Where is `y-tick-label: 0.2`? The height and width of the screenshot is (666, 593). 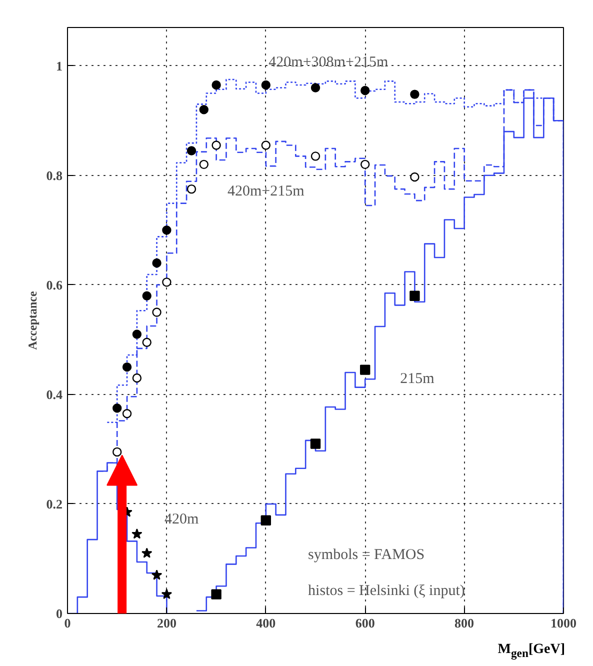
y-tick-label: 0.2 is located at coordinates (54, 504).